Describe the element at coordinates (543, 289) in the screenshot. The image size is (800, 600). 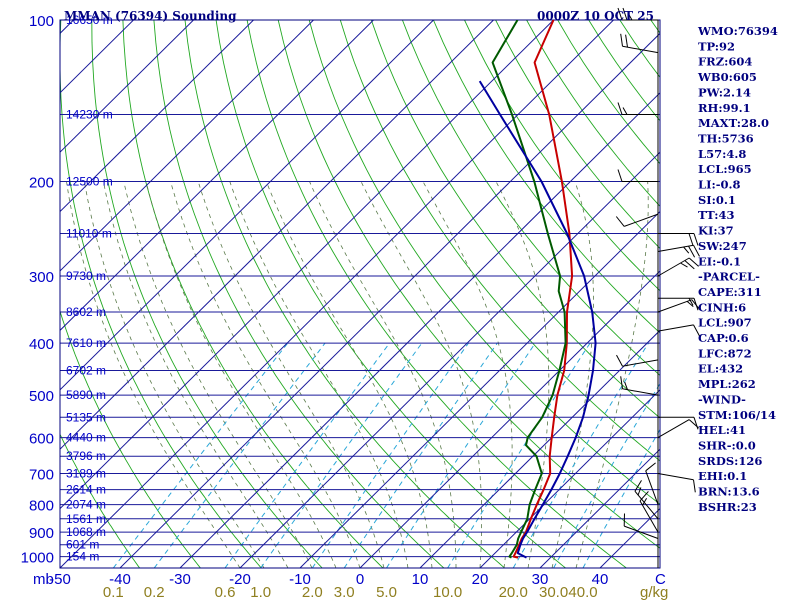
I see `temperature-line` at that location.